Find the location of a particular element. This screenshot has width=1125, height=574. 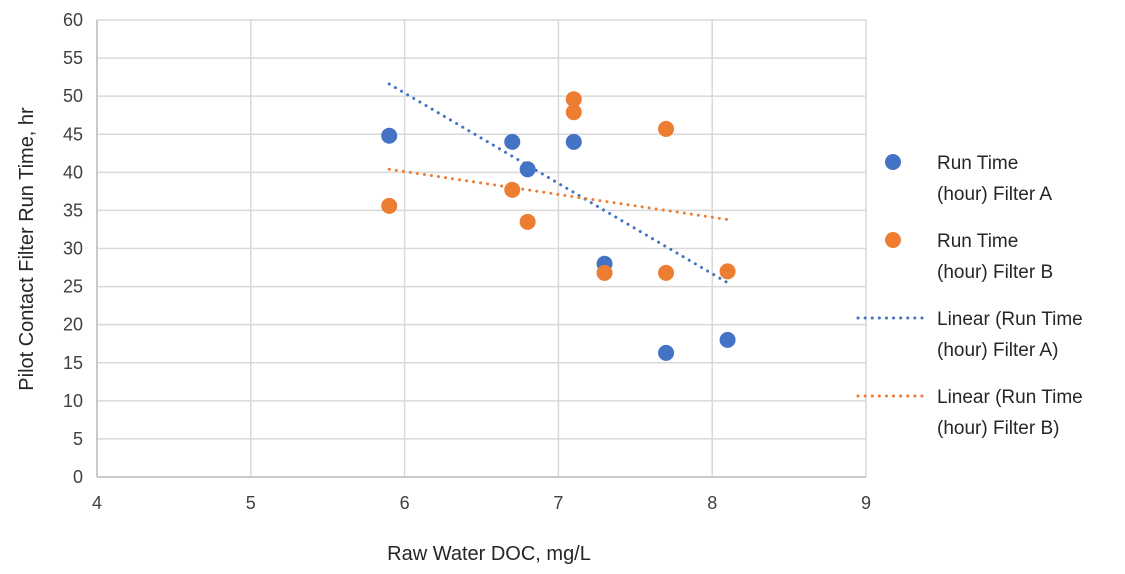

y-tick-label: 55 is located at coordinates (73, 58).